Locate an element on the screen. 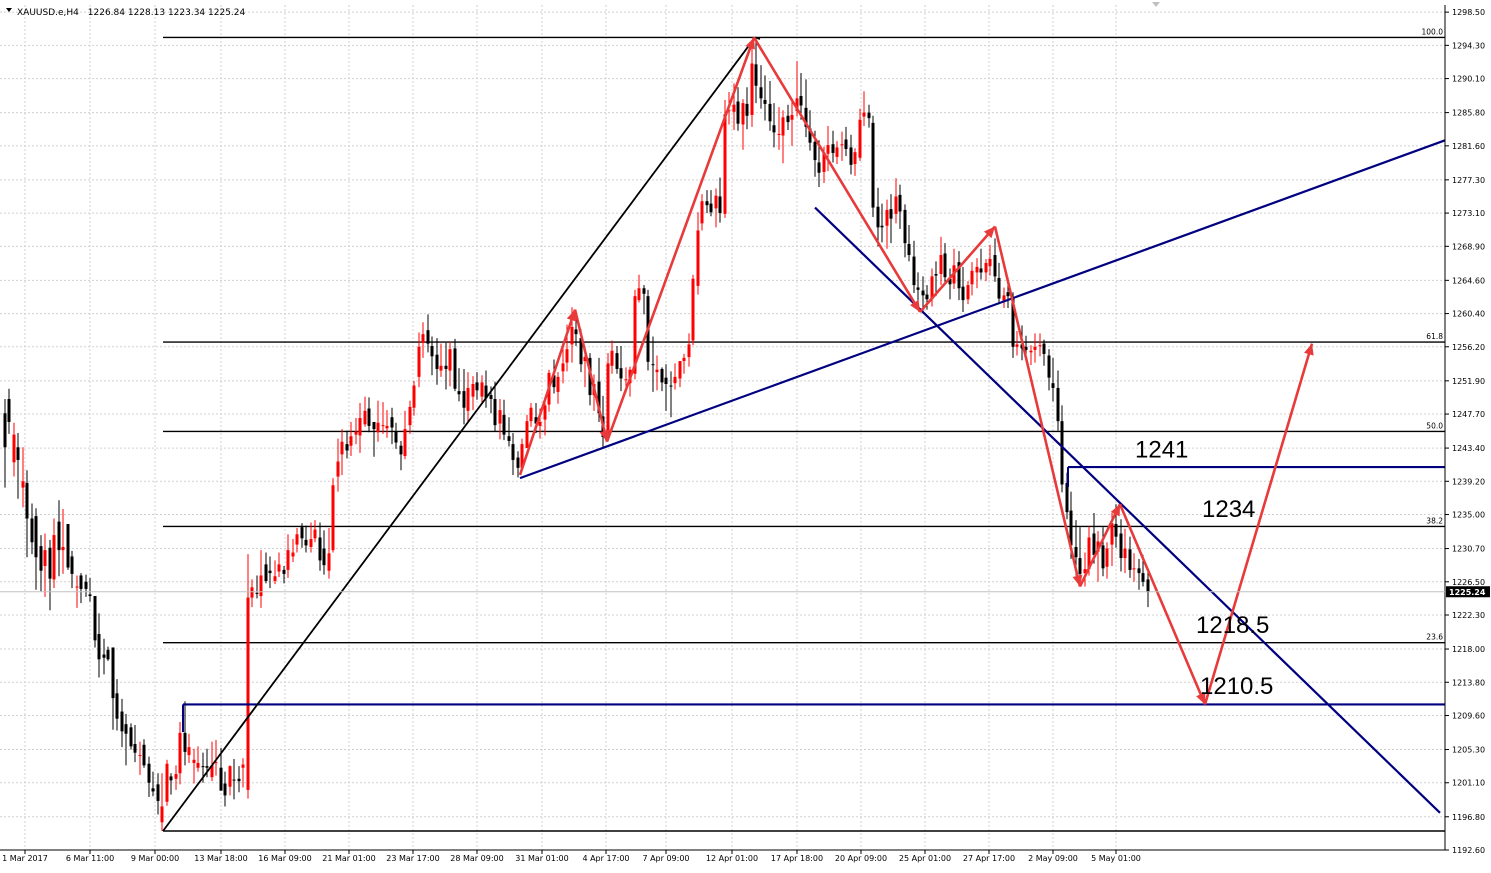 This screenshot has width=1491, height=873. price-annotation: 1218.5 is located at coordinates (1232, 625).